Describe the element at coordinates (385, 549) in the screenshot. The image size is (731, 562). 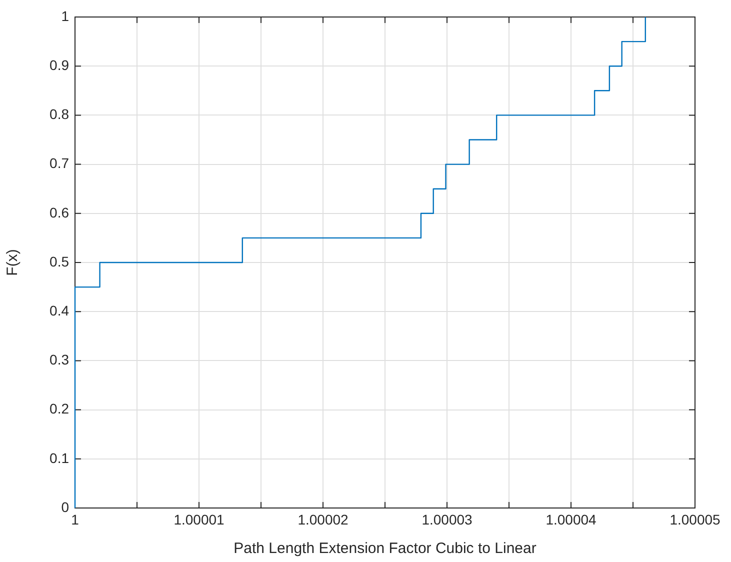
I see `x-axis-title: Path Length Extension Factor Cubic to Linear` at that location.